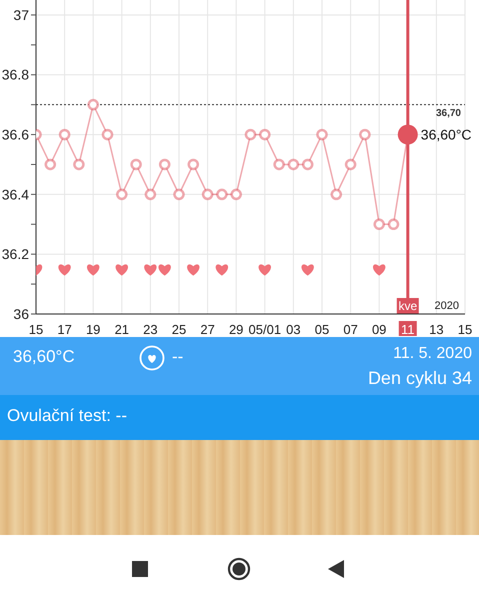 This screenshot has height=600, width=479. What do you see at coordinates (265, 329) in the screenshot?
I see `x-tick-label: 05/01` at bounding box center [265, 329].